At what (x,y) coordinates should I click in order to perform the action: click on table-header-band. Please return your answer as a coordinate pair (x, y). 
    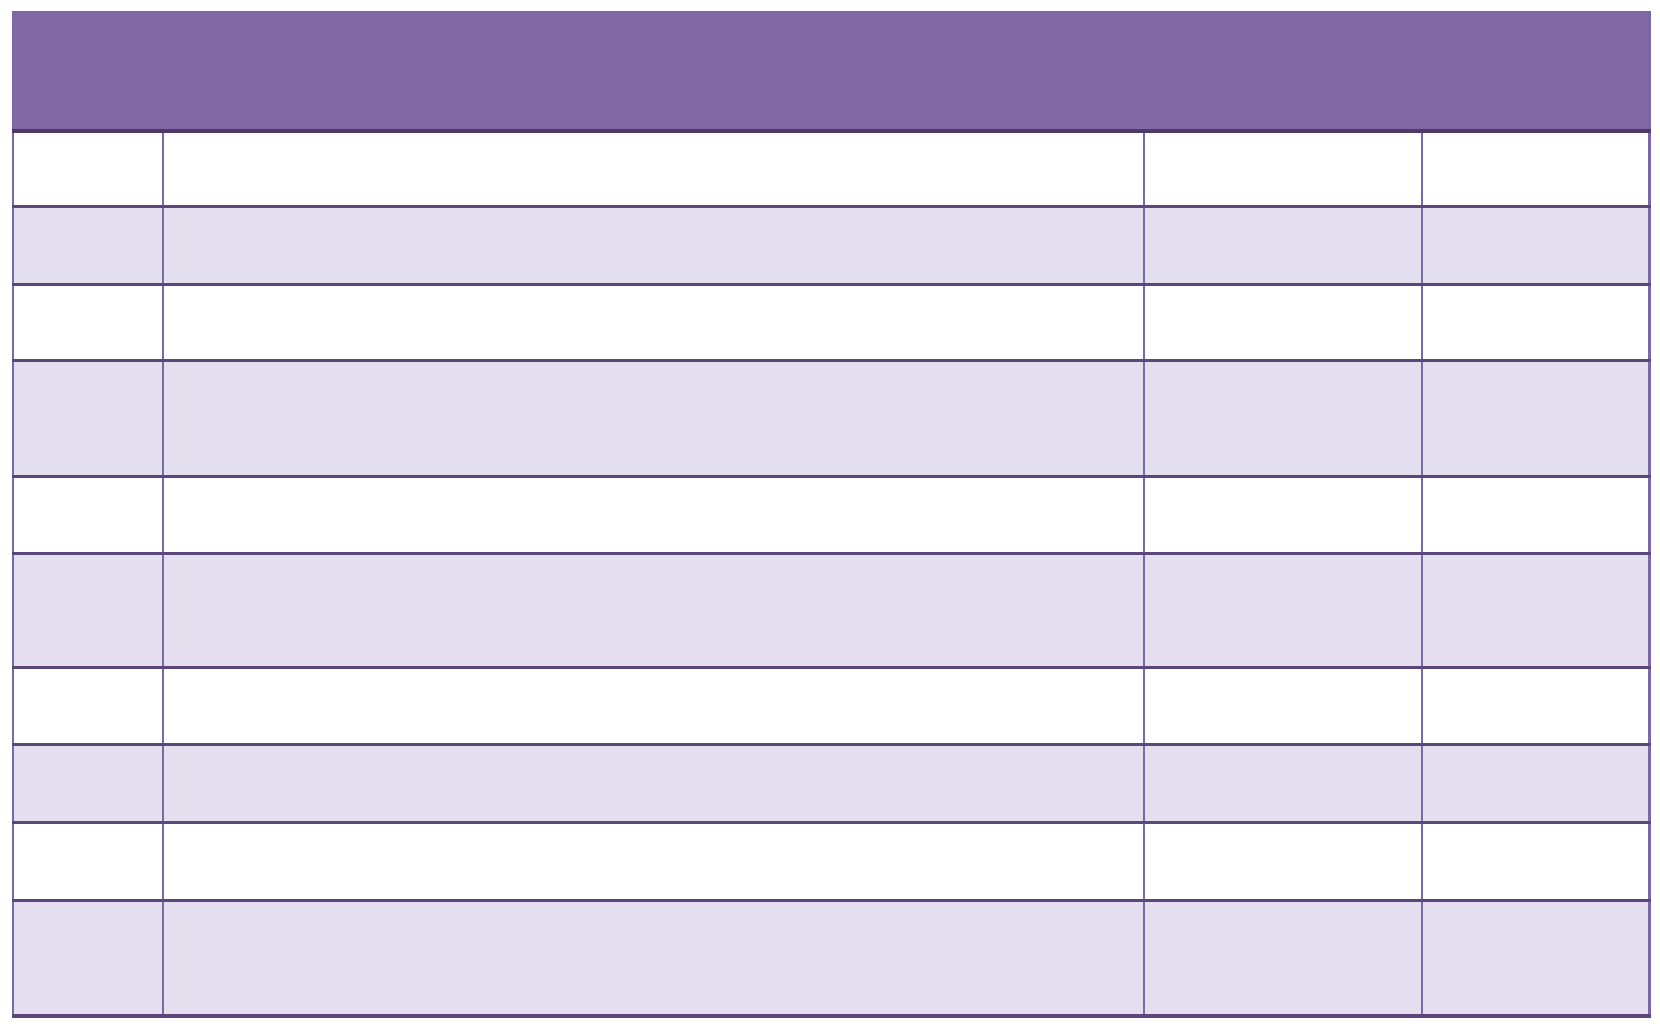
    Looking at the image, I should click on (831, 72).